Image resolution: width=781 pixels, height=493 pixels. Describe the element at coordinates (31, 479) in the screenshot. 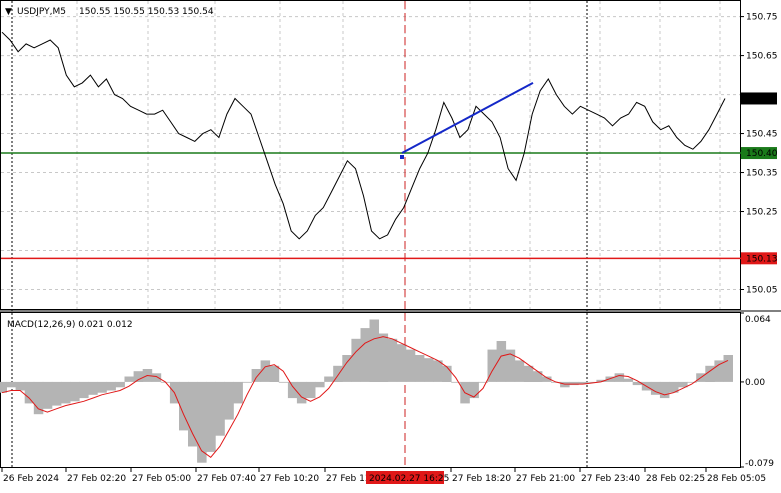

I see `time-tick-label: 26 Feb 2024` at that location.